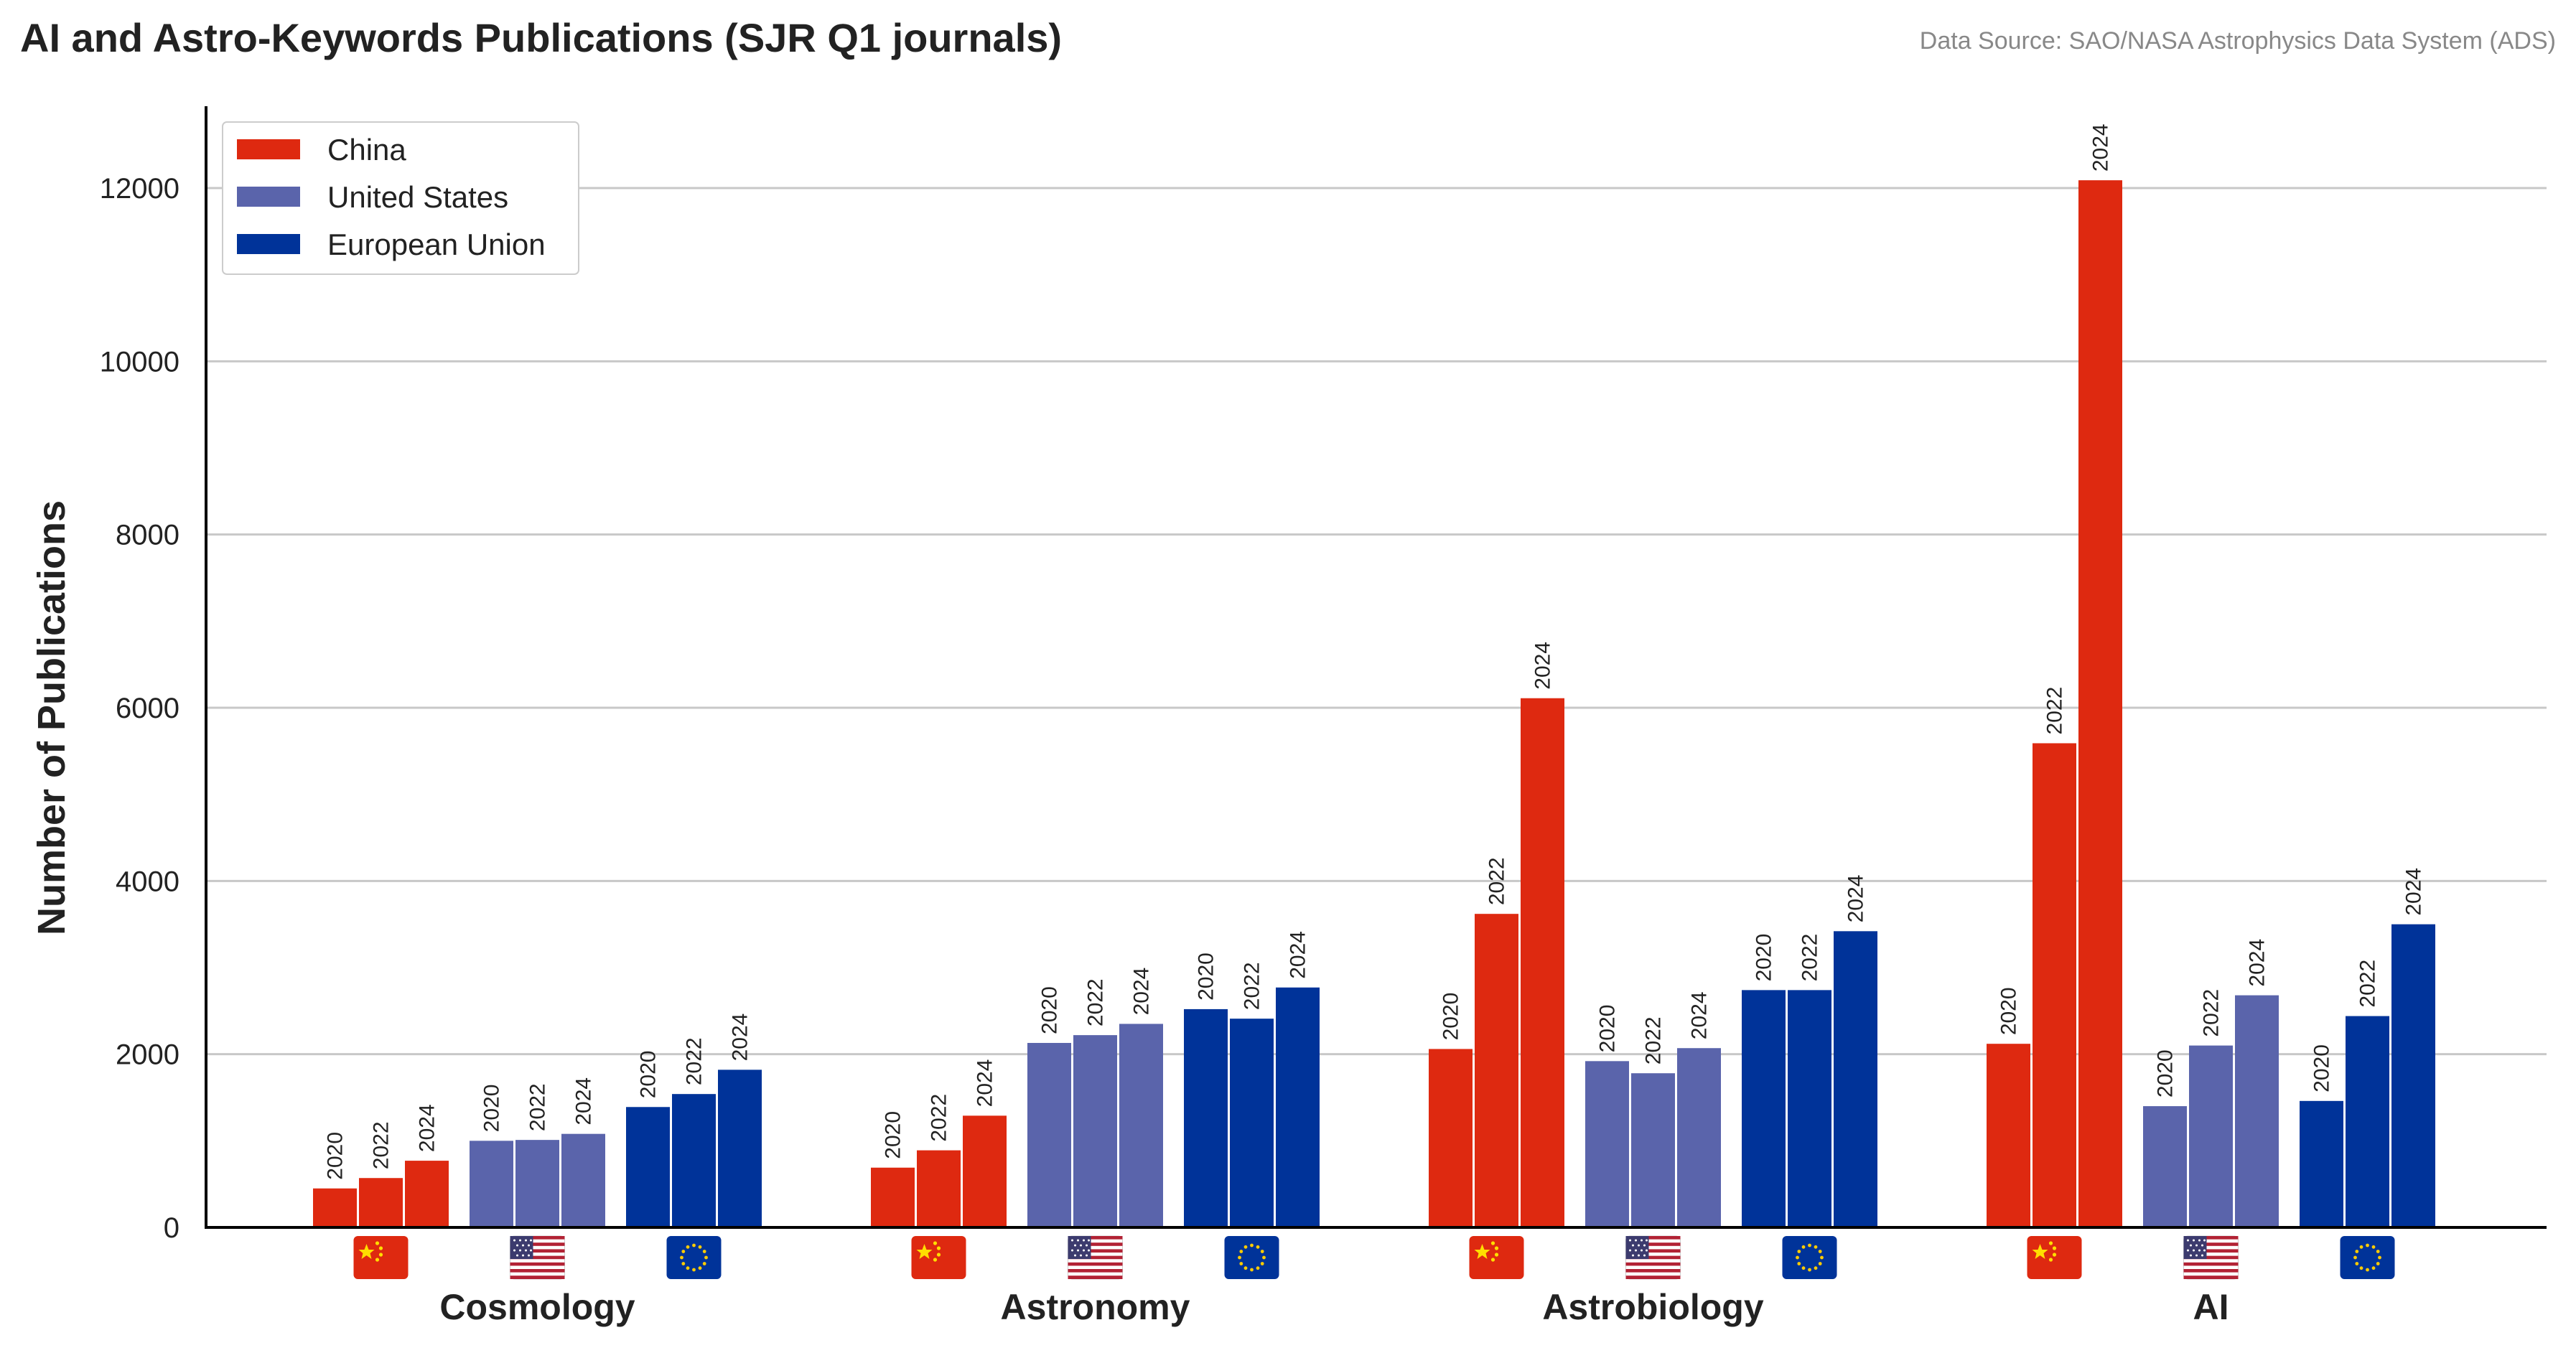  I want to click on y-tick-label: 2000, so click(147, 1055).